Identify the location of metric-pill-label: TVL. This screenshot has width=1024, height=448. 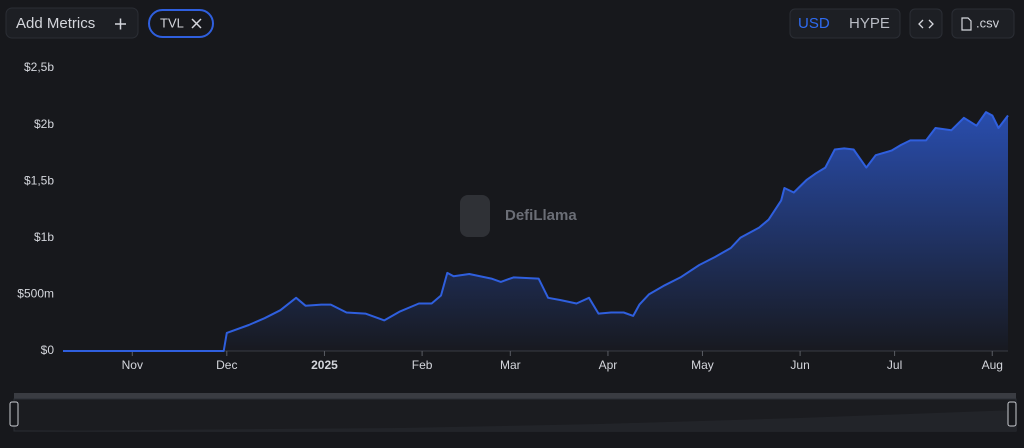
(172, 22).